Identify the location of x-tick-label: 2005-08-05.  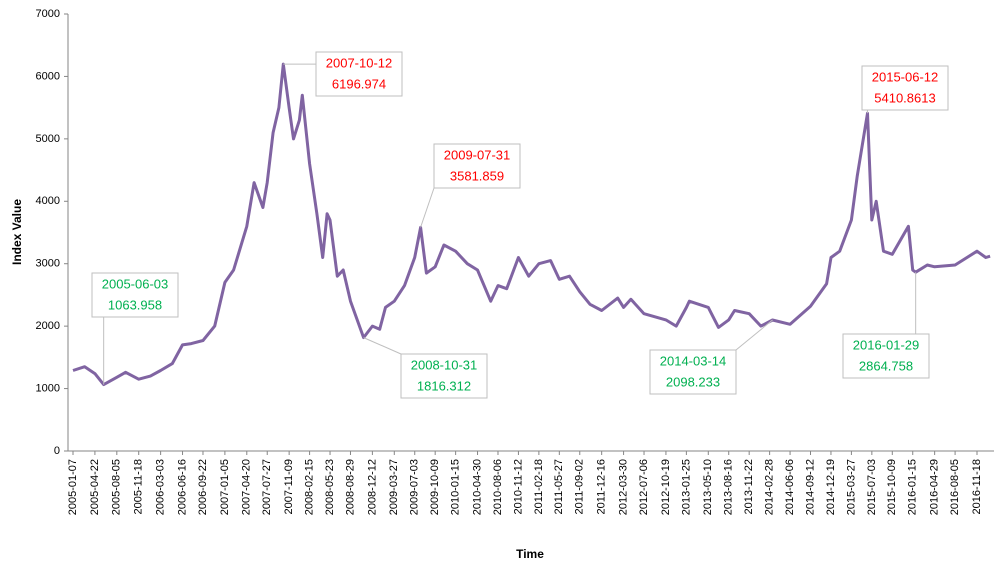
(117, 487).